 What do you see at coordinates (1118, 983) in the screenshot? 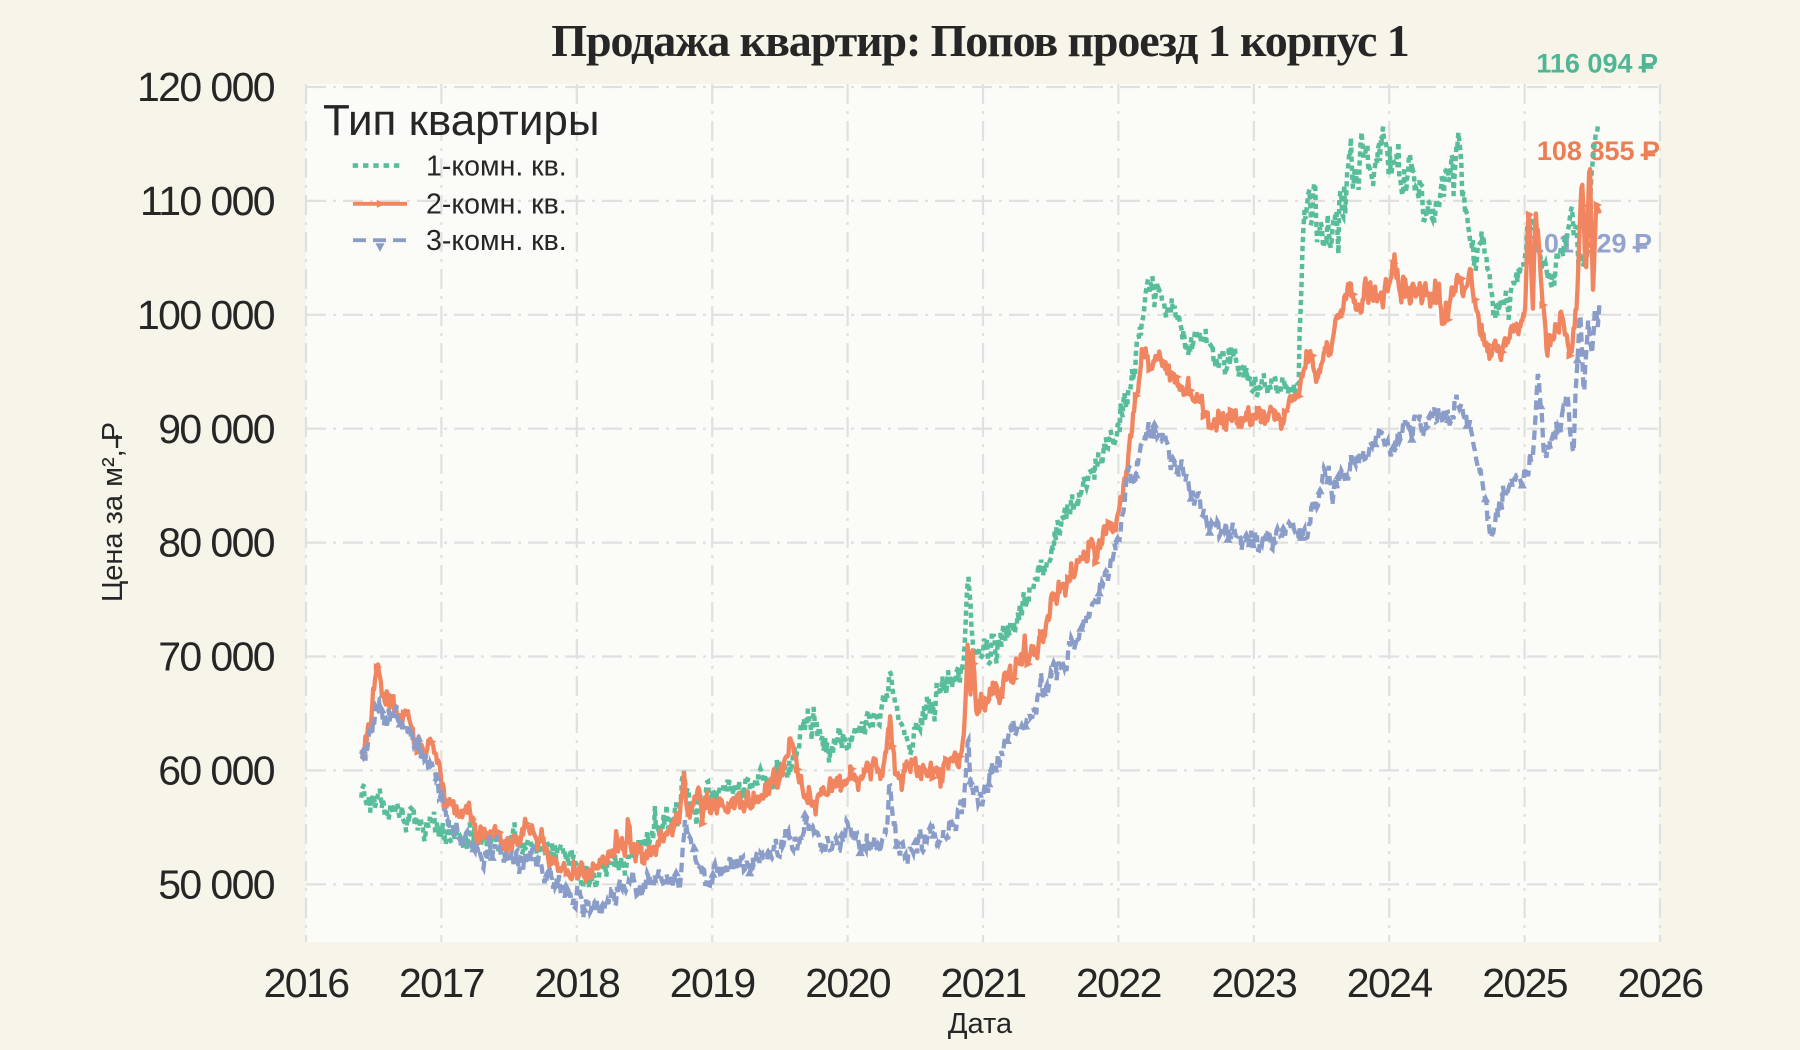
I see `svg-text: 2022` at bounding box center [1118, 983].